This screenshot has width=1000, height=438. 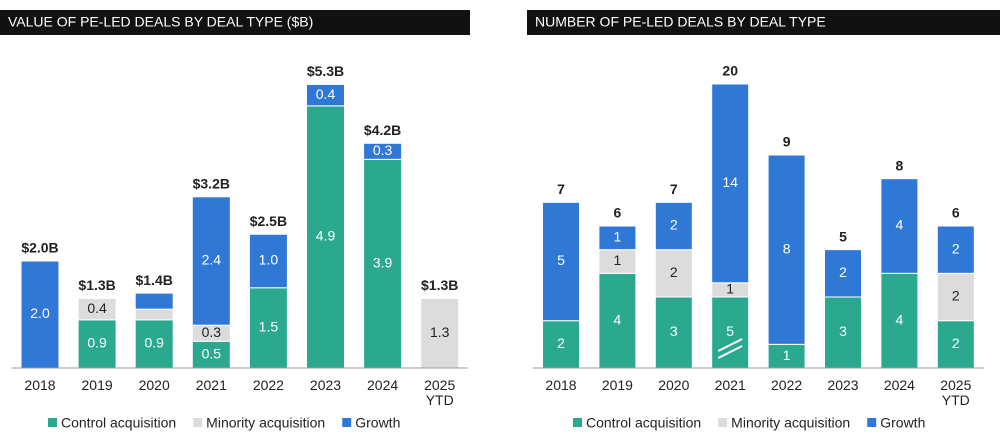 I want to click on x-tick-label: 2023, so click(x=843, y=385).